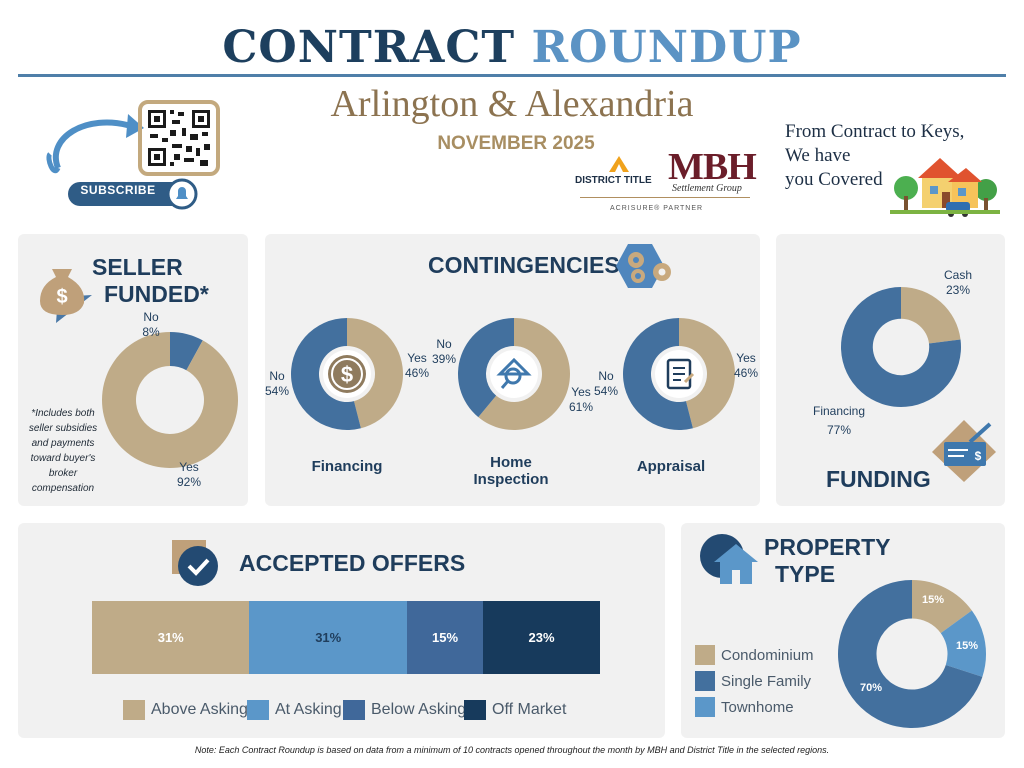  Describe the element at coordinates (957, 282) in the screenshot. I see `funding-cash-label: Cash 23%` at that location.